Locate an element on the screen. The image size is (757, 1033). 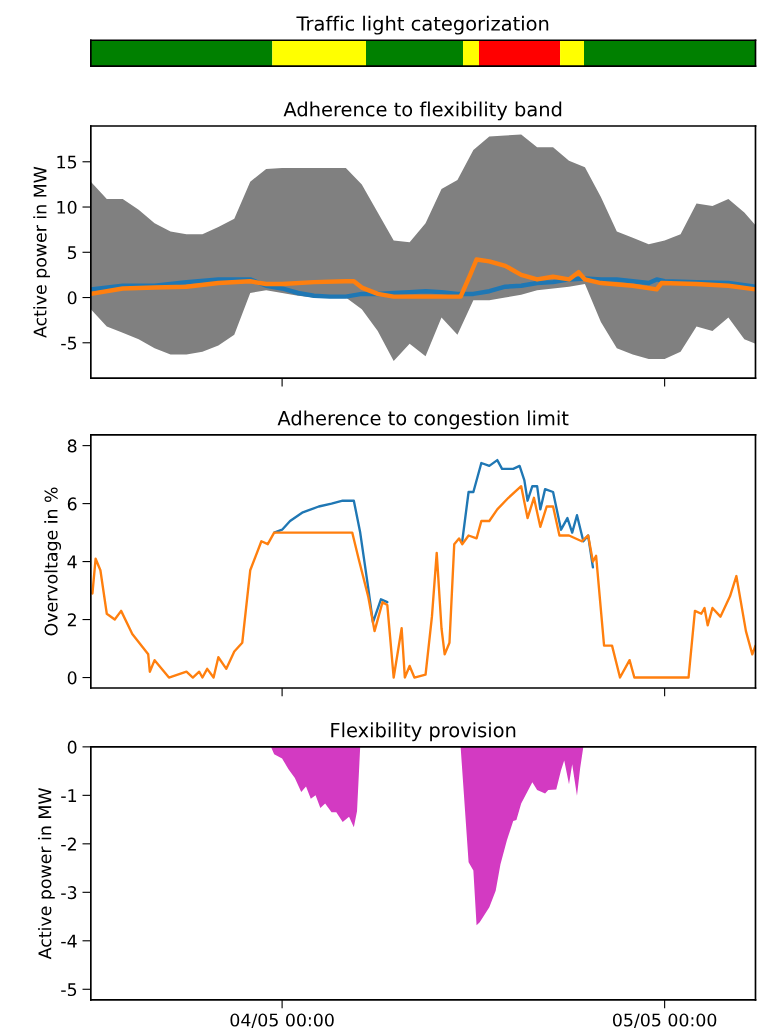
y-tick-label: 8 is located at coordinates (72, 446).